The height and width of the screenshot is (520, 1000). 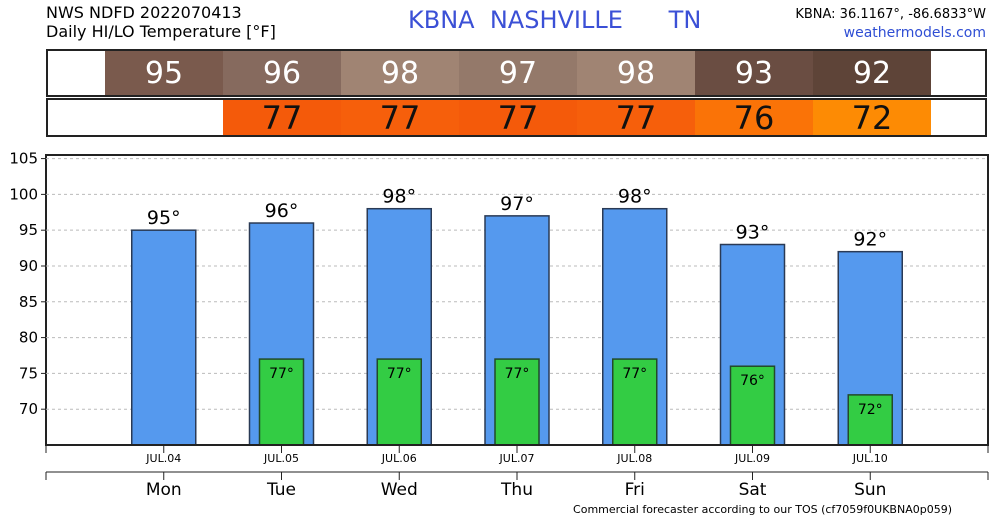 I want to click on x-weekday-label: Fri, so click(x=635, y=490).